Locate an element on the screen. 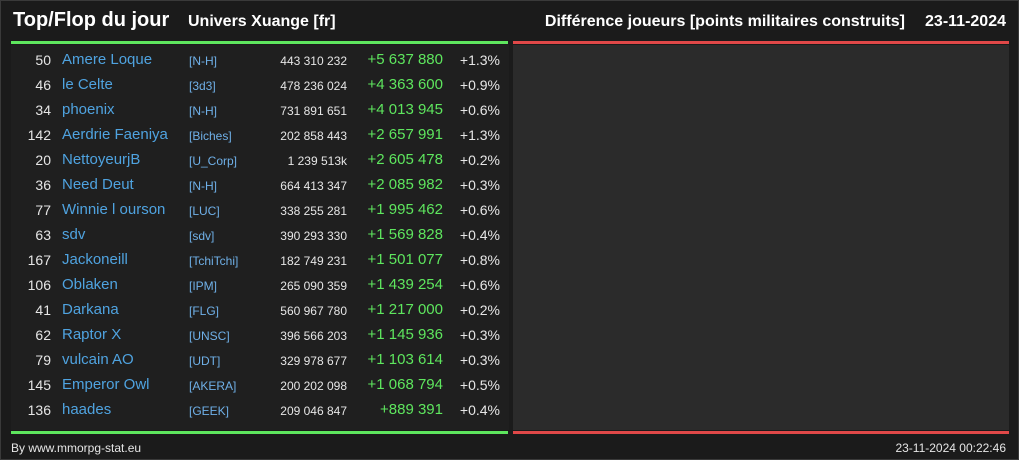  player-points: 338 255 281 is located at coordinates (313, 211).